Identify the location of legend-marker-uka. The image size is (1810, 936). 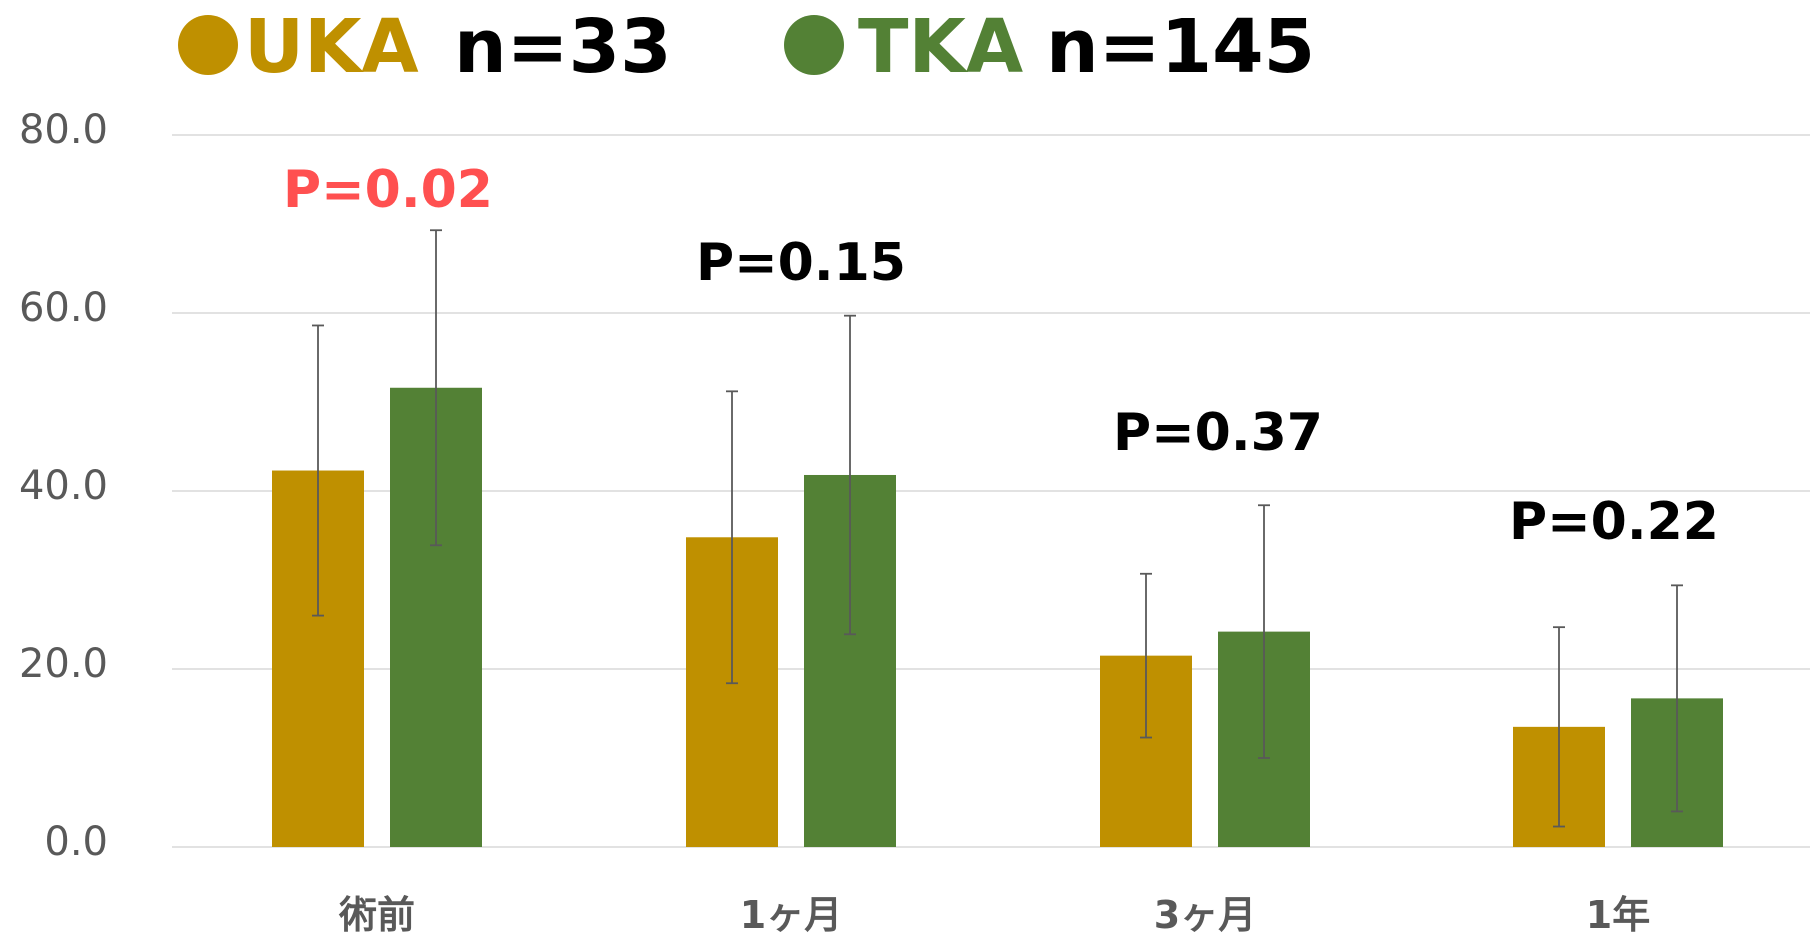
(208, 45).